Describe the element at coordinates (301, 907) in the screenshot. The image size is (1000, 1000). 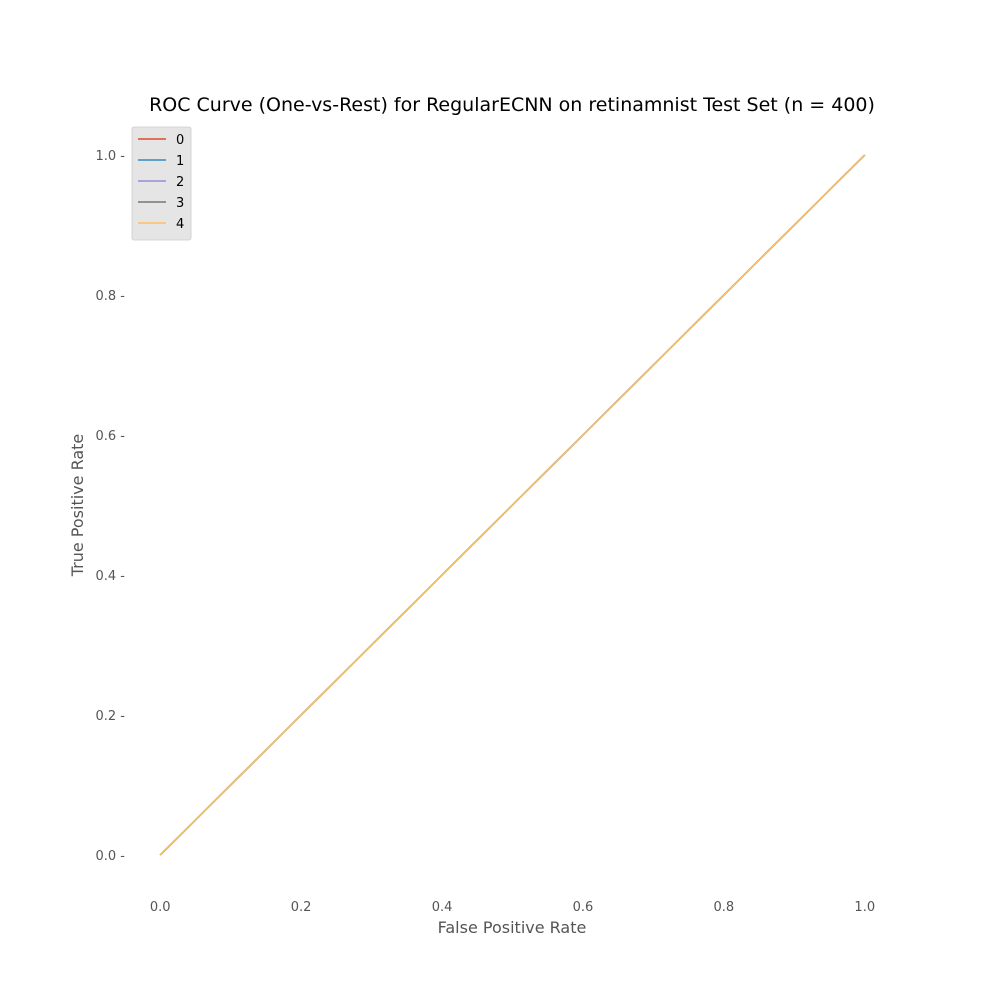
I see `x-tick-label: 0.2` at that location.